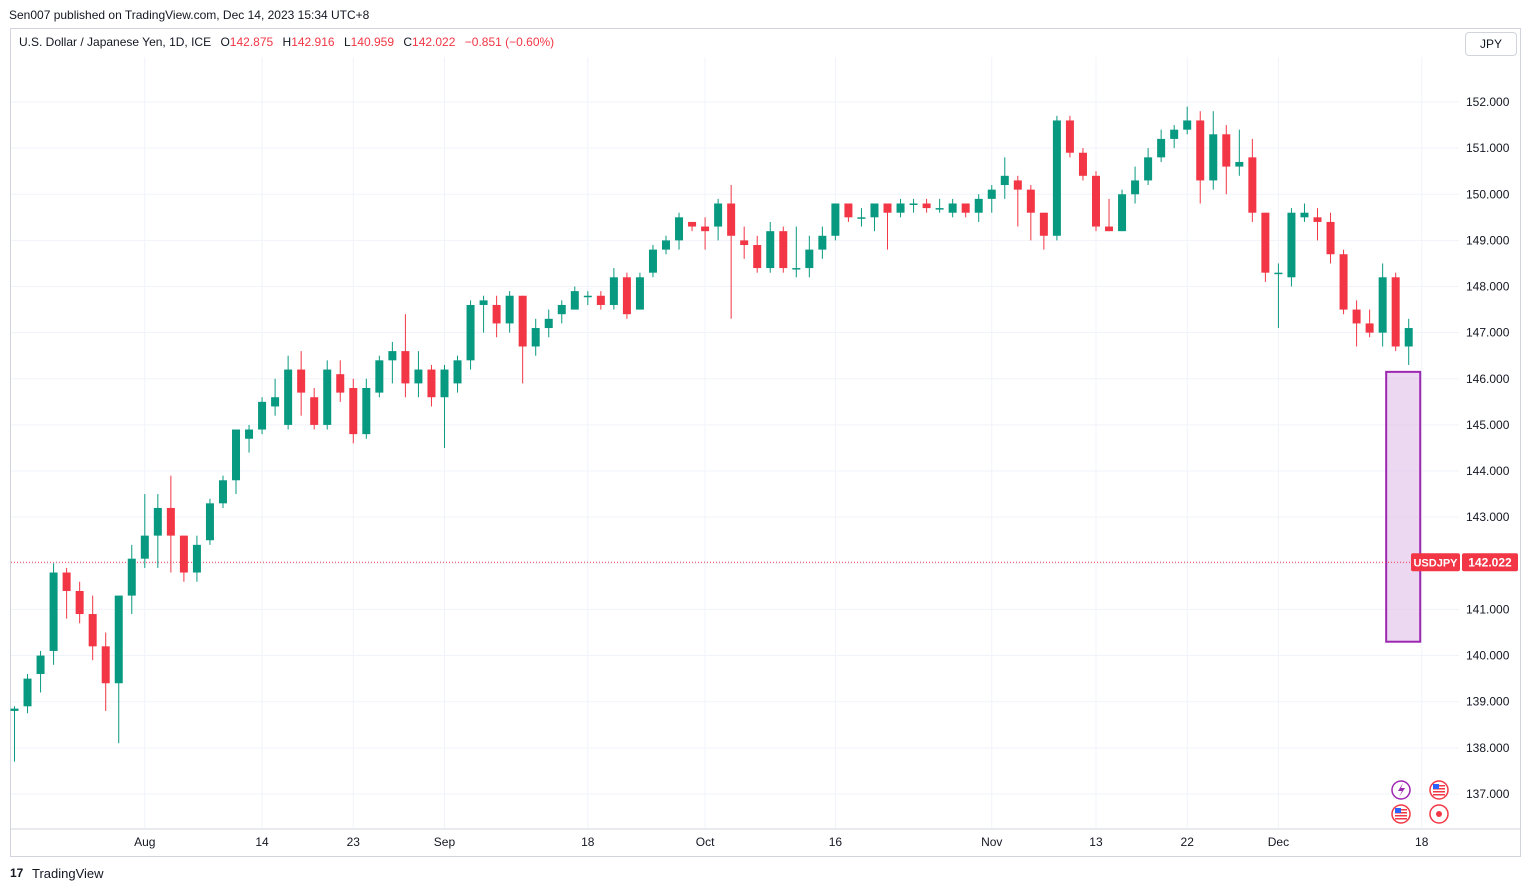 The height and width of the screenshot is (891, 1531). I want to click on currency-button: JPY, so click(1491, 44).